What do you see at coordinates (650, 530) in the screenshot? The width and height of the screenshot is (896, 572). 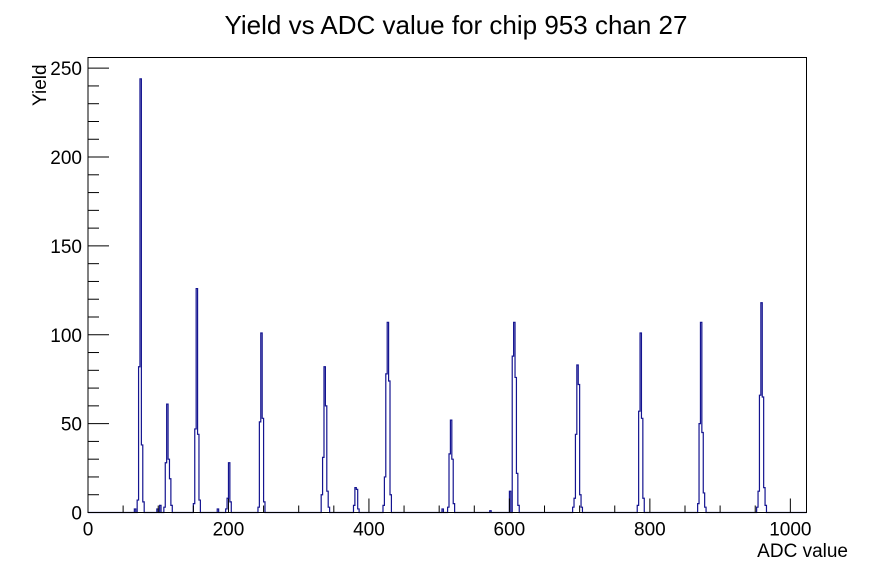 I see `x-tick-label: 800` at bounding box center [650, 530].